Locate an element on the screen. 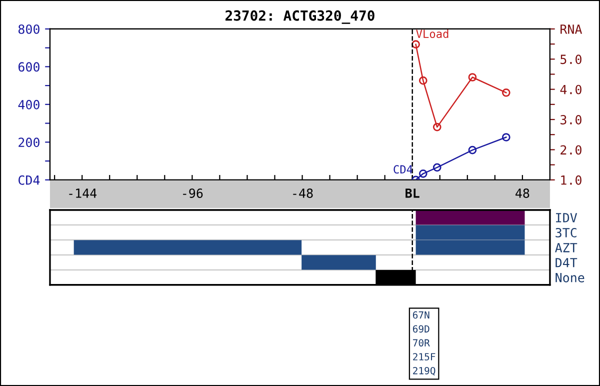 The image size is (600, 386). x-tick-label: -48 is located at coordinates (303, 193).